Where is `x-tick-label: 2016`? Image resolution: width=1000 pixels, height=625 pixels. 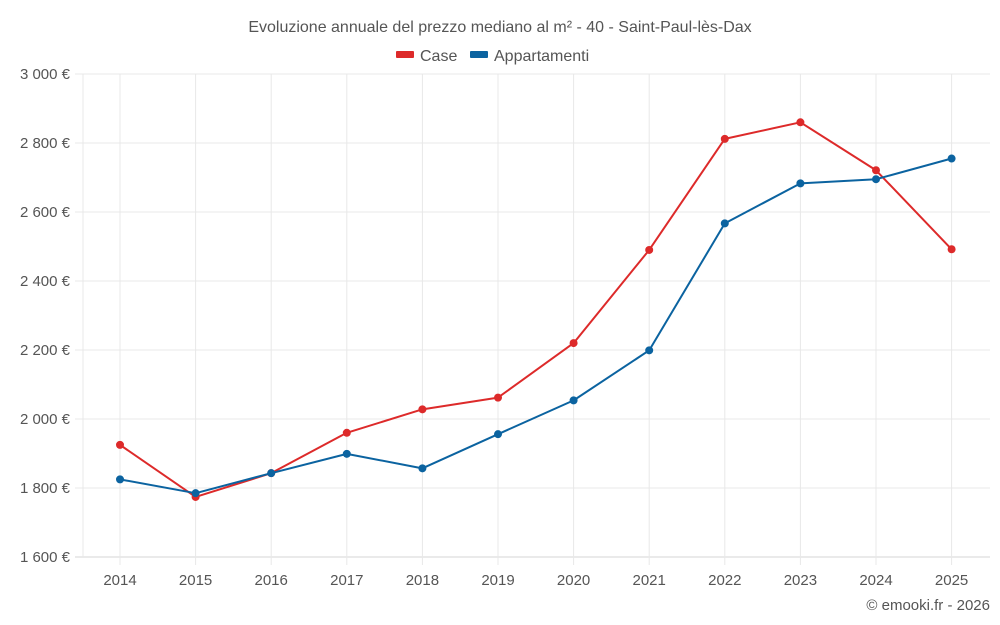 x-tick-label: 2016 is located at coordinates (271, 580).